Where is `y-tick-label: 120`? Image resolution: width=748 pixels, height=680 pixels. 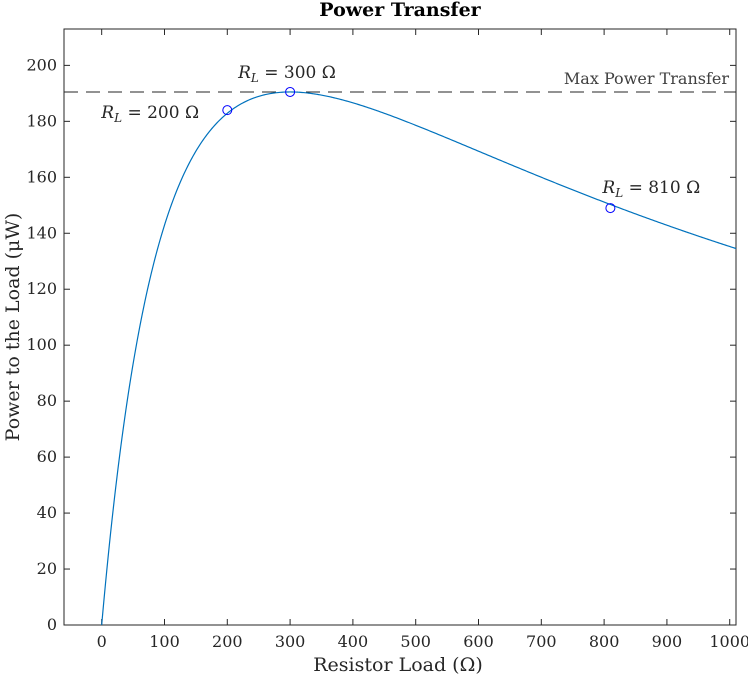 y-tick-label: 120 is located at coordinates (41, 288).